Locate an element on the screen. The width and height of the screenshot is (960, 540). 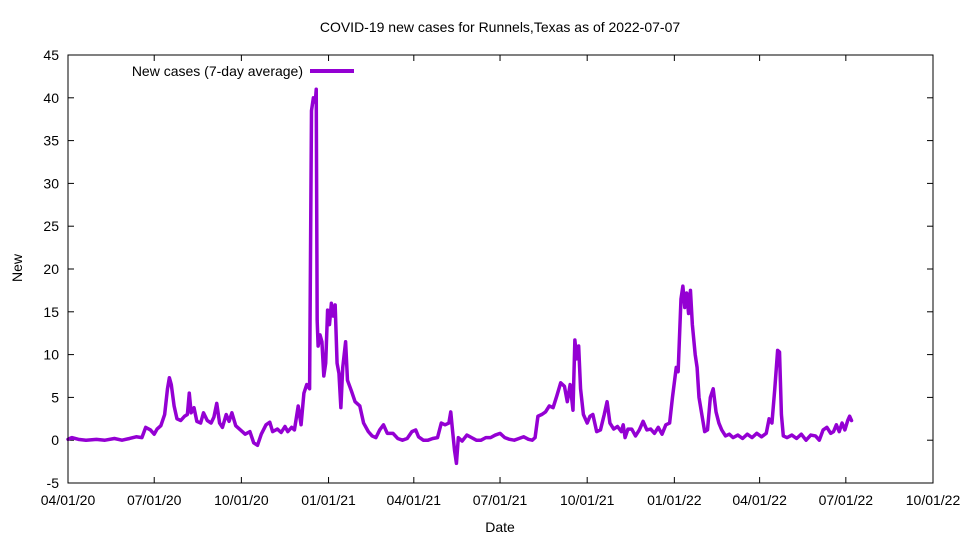
y-tick-label: 15 is located at coordinates (51, 312).